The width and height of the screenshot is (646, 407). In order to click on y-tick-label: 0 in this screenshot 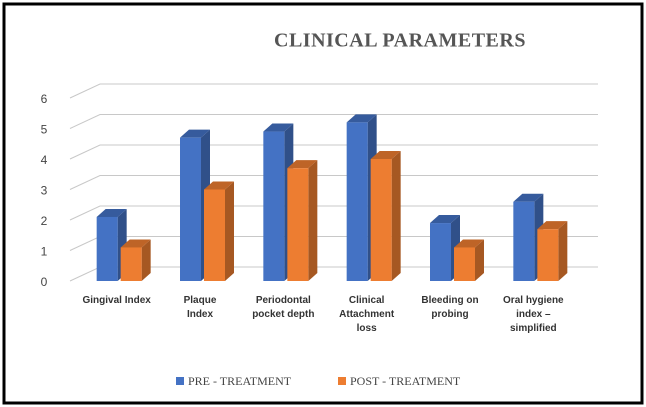, I will do `click(44, 282)`.